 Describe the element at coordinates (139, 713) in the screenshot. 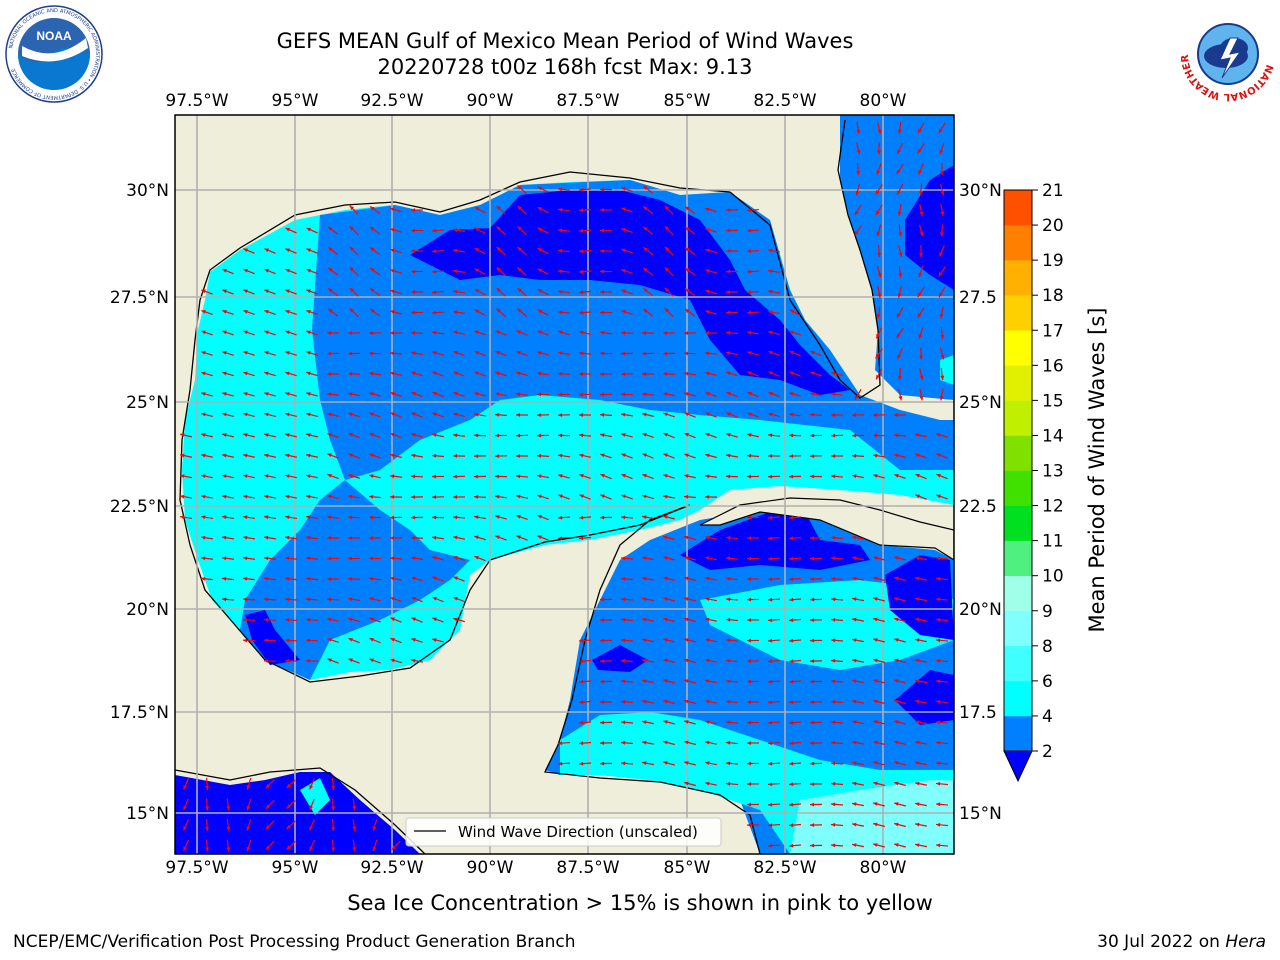

I see `lat-tick-label: 17.5°N` at that location.